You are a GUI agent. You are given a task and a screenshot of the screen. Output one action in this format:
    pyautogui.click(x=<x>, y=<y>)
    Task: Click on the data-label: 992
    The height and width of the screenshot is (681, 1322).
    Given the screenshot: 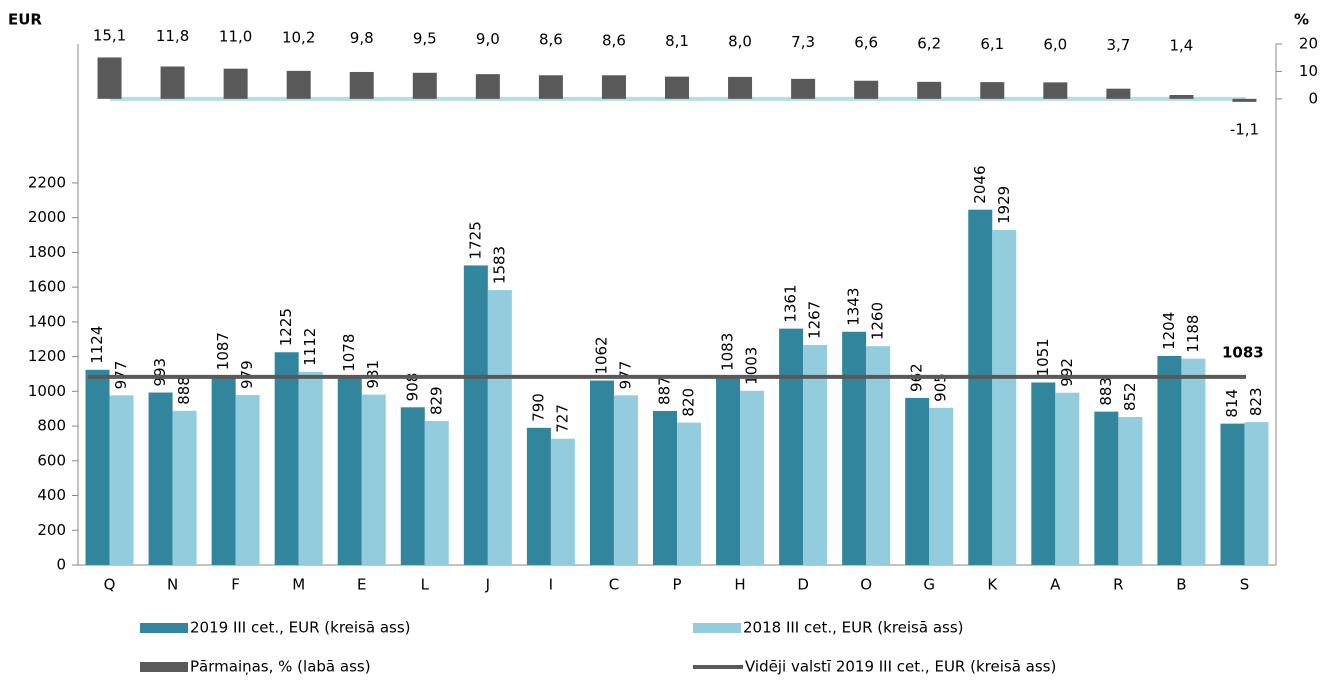 What is the action you would take?
    pyautogui.click(x=1067, y=372)
    